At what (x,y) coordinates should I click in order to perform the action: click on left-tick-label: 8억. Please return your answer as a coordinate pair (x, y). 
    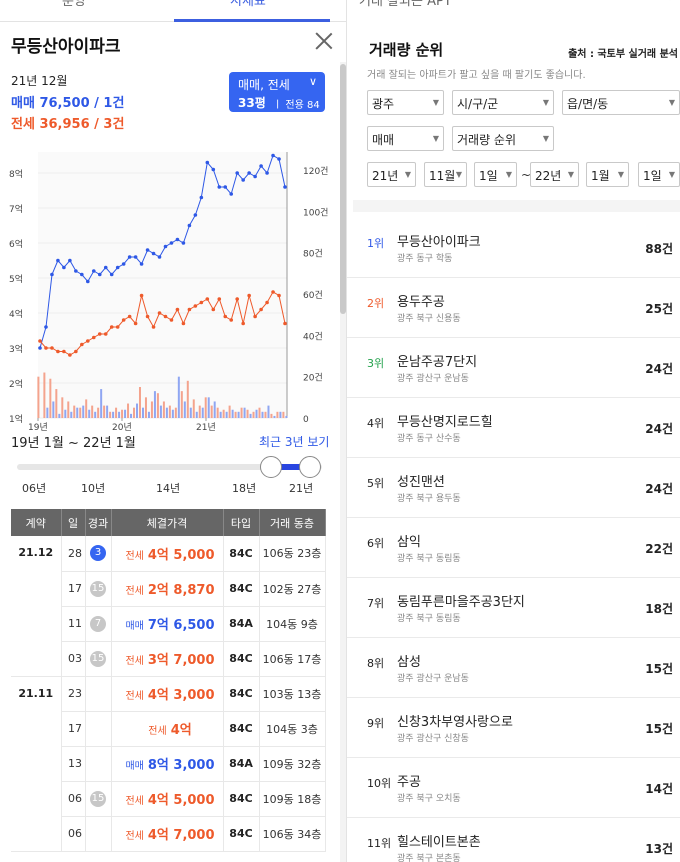
    Looking at the image, I should click on (16, 174).